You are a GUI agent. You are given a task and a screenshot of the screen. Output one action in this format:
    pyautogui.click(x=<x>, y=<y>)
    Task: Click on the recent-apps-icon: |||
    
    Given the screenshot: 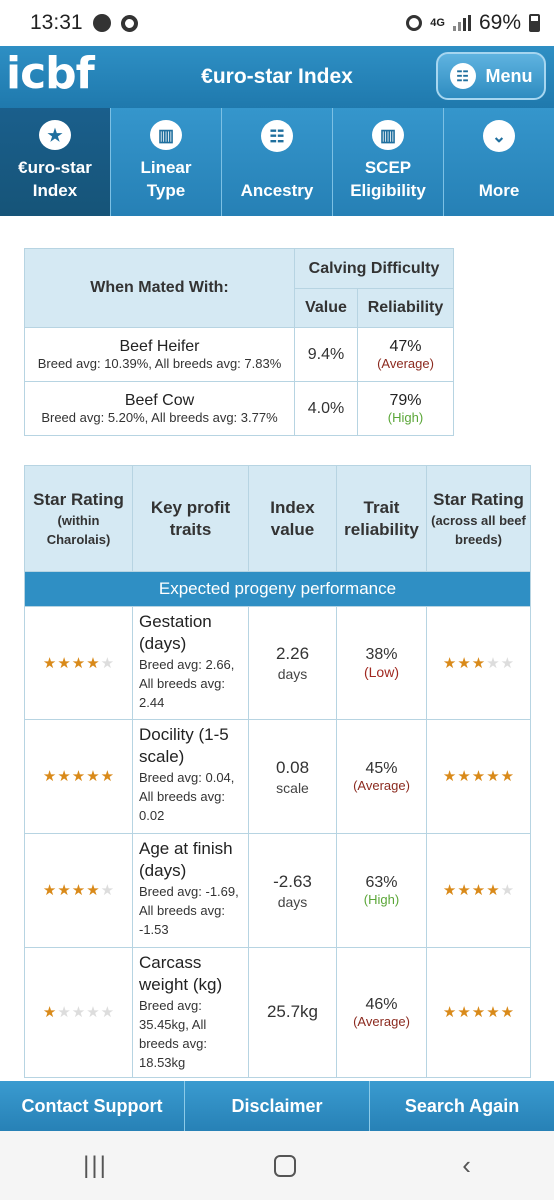 What is the action you would take?
    pyautogui.click(x=95, y=1165)
    